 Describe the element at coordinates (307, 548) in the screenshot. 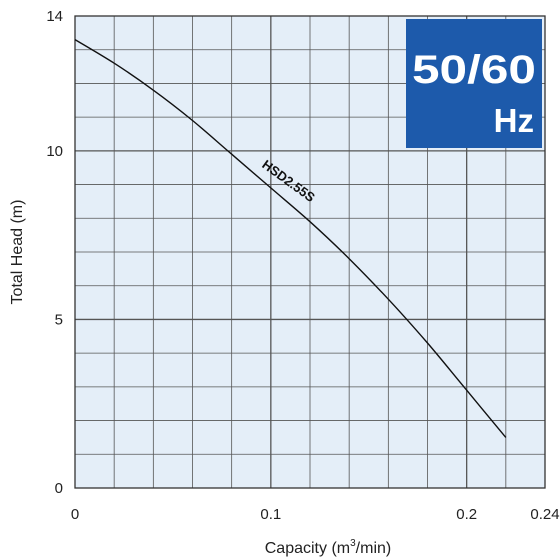

I see `x-axis-title-text: Capacity (m` at that location.